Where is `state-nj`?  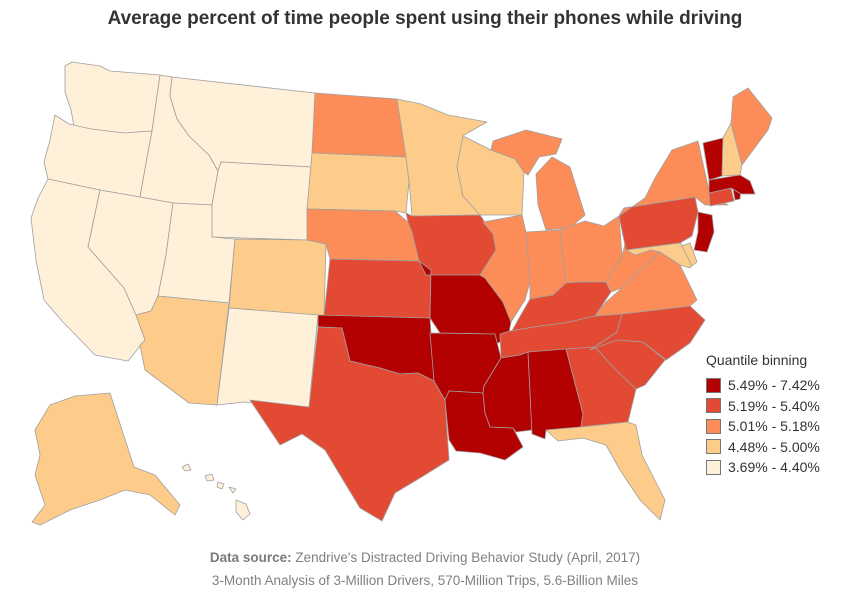
state-nj is located at coordinates (704, 232).